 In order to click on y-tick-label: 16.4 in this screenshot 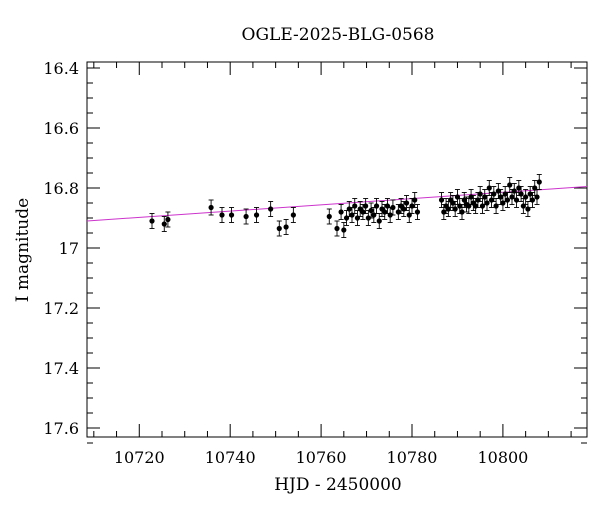, I will do `click(61, 68)`.